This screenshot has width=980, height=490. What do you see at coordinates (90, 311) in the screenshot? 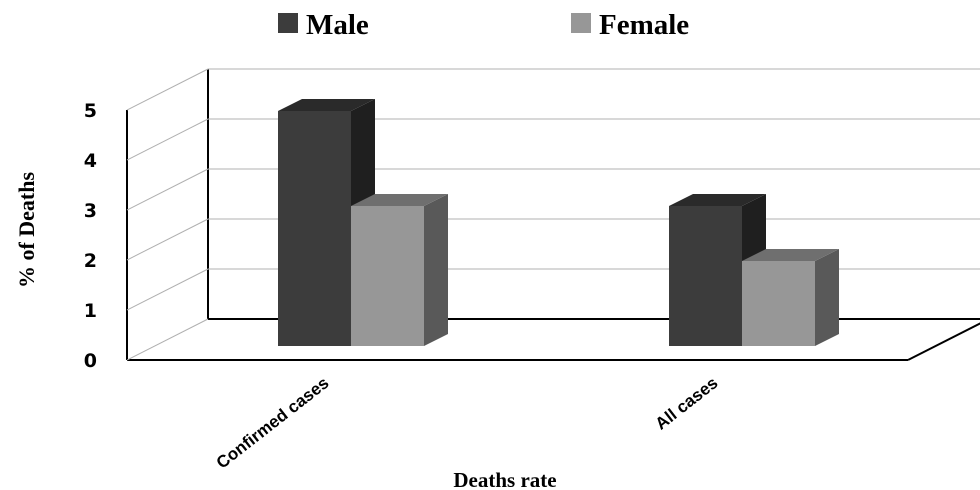
I see `y-tick-1: 1` at bounding box center [90, 311].